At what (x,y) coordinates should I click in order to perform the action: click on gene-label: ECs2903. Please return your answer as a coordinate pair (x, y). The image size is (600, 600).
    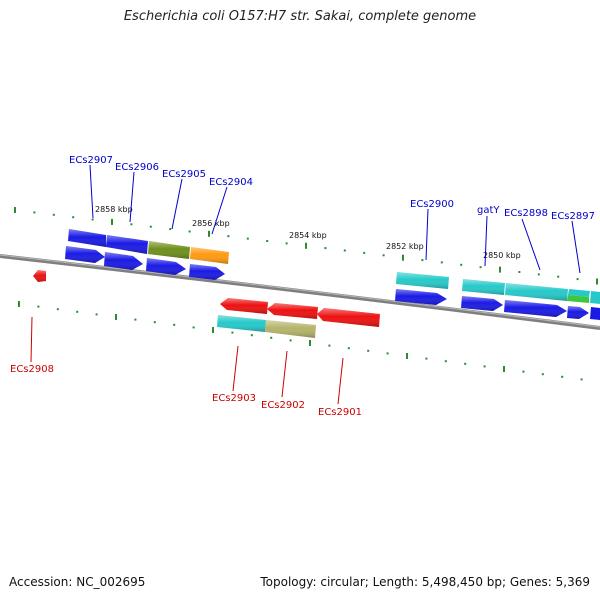
    Looking at the image, I should click on (234, 398).